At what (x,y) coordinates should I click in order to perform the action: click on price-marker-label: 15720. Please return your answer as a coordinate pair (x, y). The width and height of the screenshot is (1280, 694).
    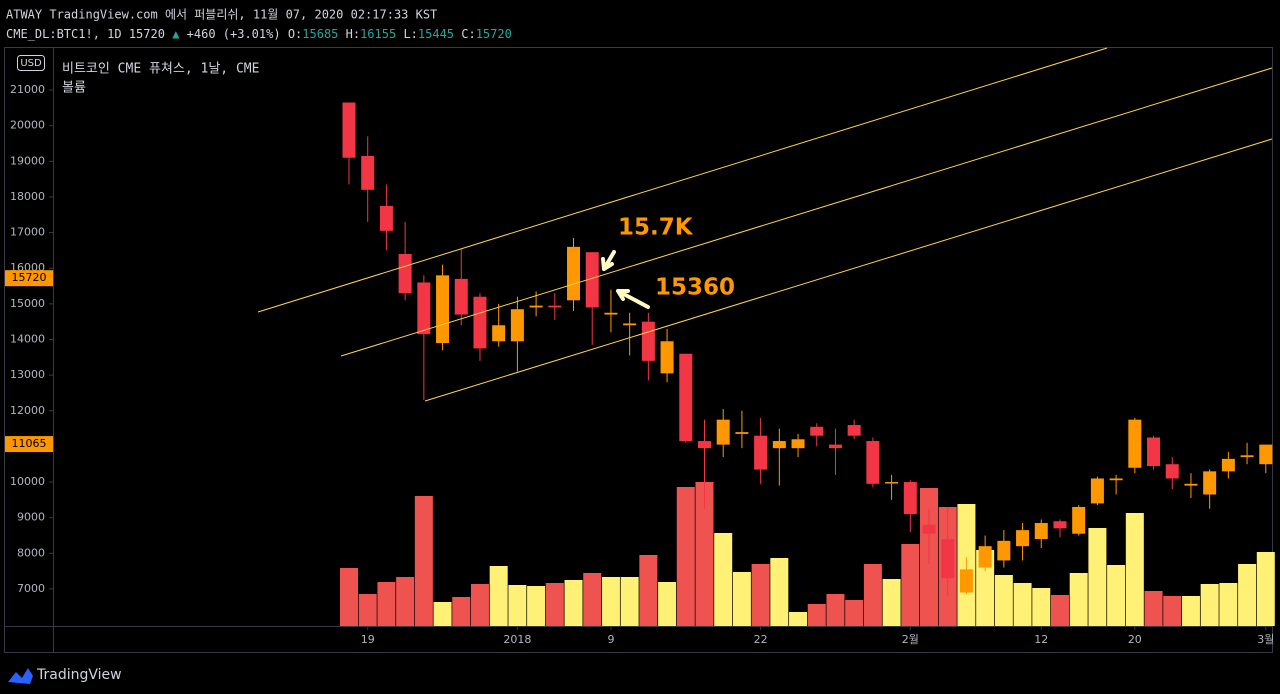
    Looking at the image, I should click on (29, 277).